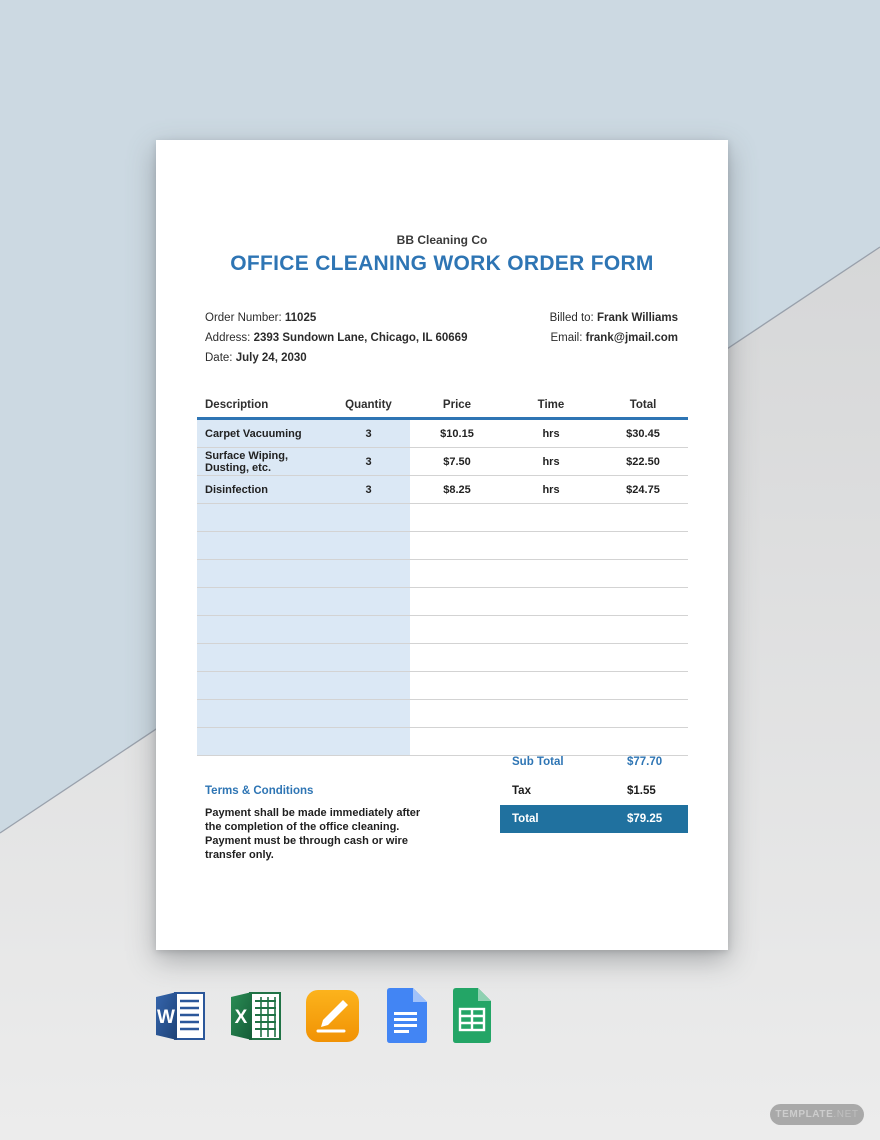 The height and width of the screenshot is (1140, 880). I want to click on table-row: Carpet Vacuuming 3 $10.15 hrs $30.45, so click(442, 434).